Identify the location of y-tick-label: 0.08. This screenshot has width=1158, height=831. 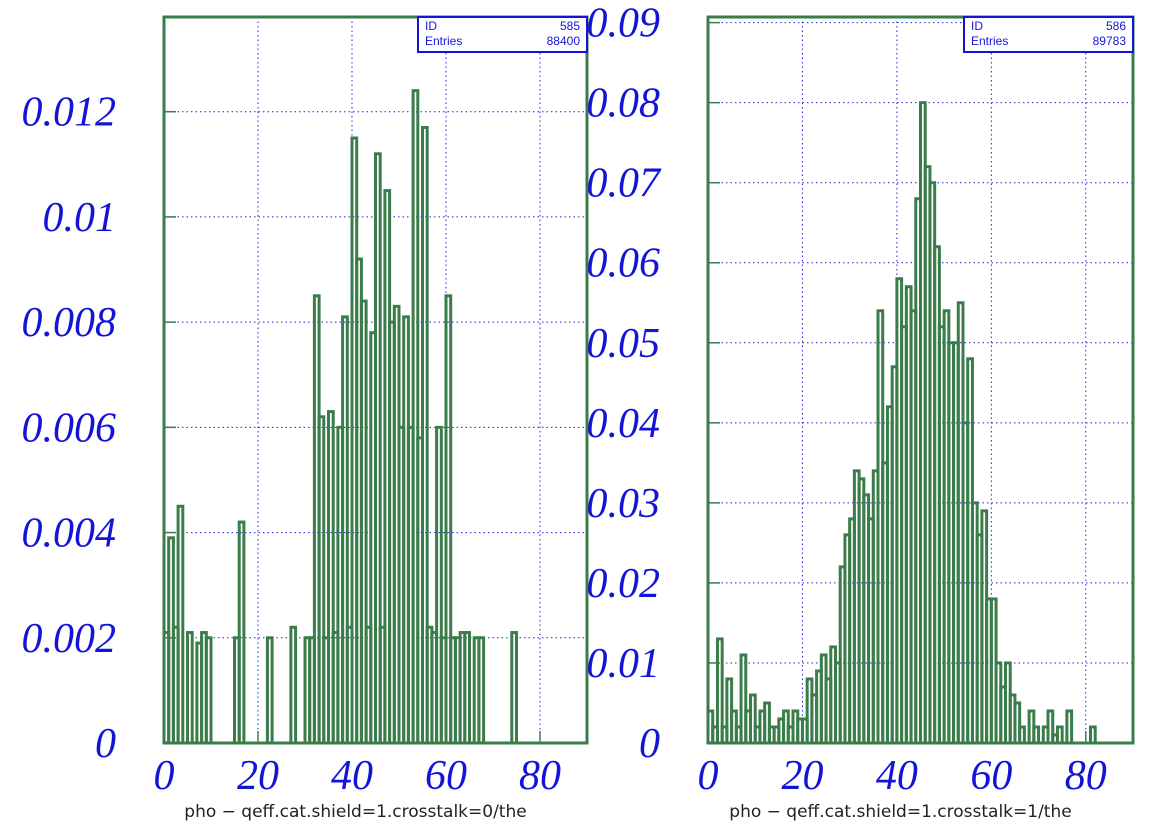
(624, 104).